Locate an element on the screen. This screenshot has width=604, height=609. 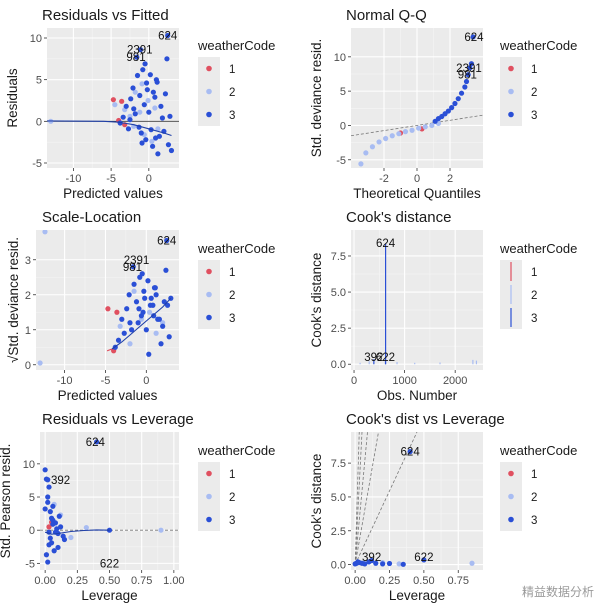
x-tick-label: 2 is located at coordinates (450, 179).